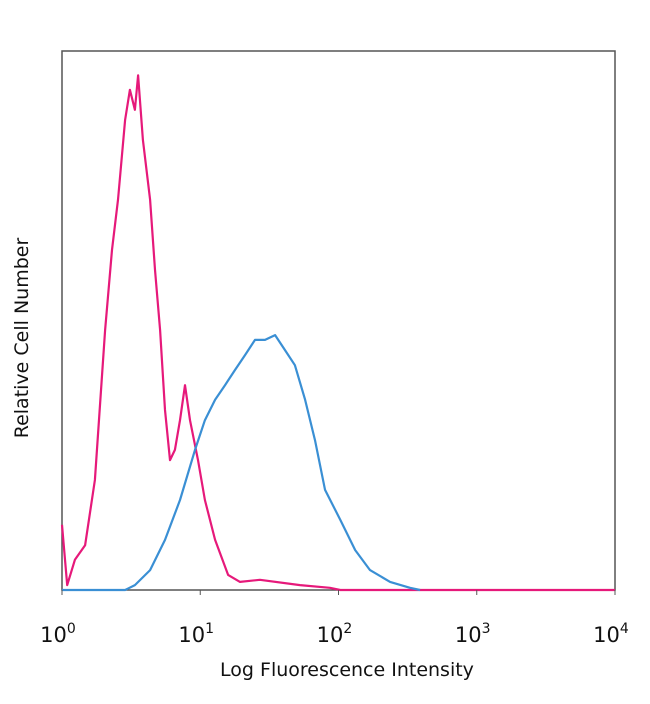 The width and height of the screenshot is (650, 704). Describe the element at coordinates (611, 634) in the screenshot. I see `x-tick-label: 104` at that location.